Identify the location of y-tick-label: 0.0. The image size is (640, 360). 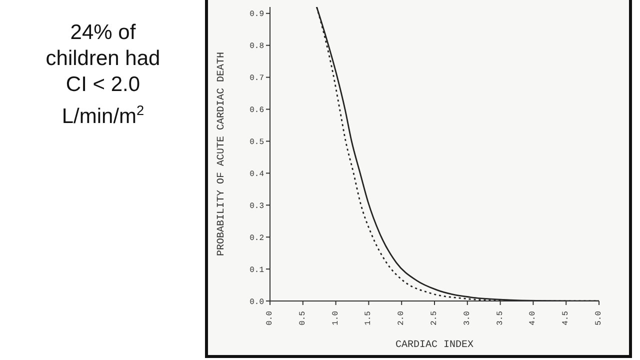
(257, 302).